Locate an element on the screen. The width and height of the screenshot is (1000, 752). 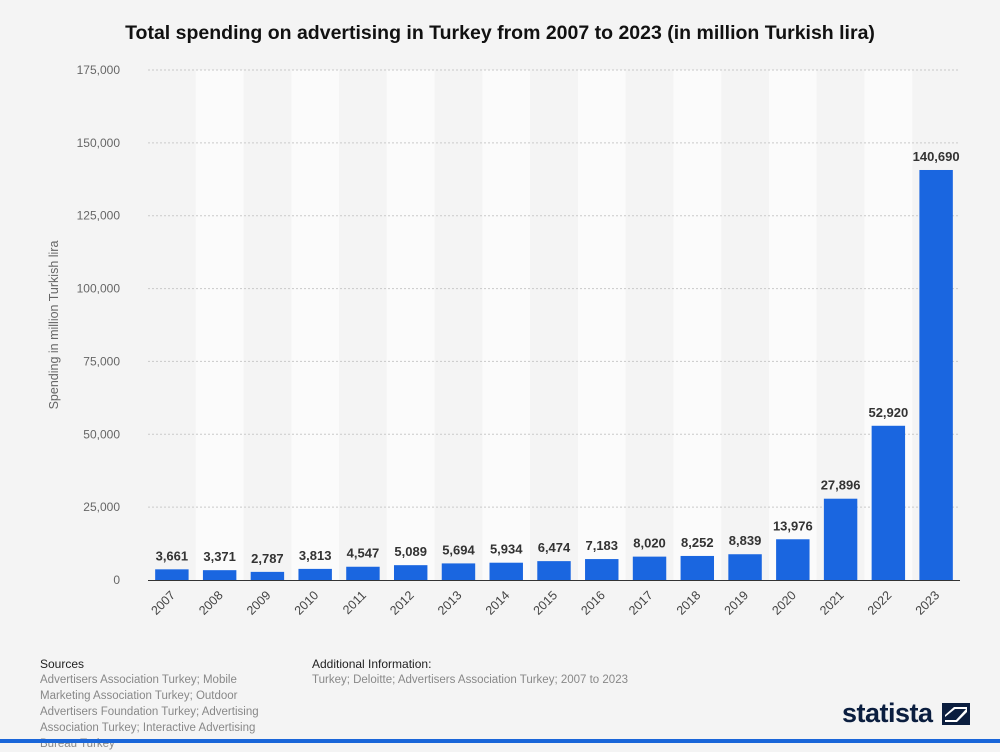
data-label: 3,813 is located at coordinates (315, 555).